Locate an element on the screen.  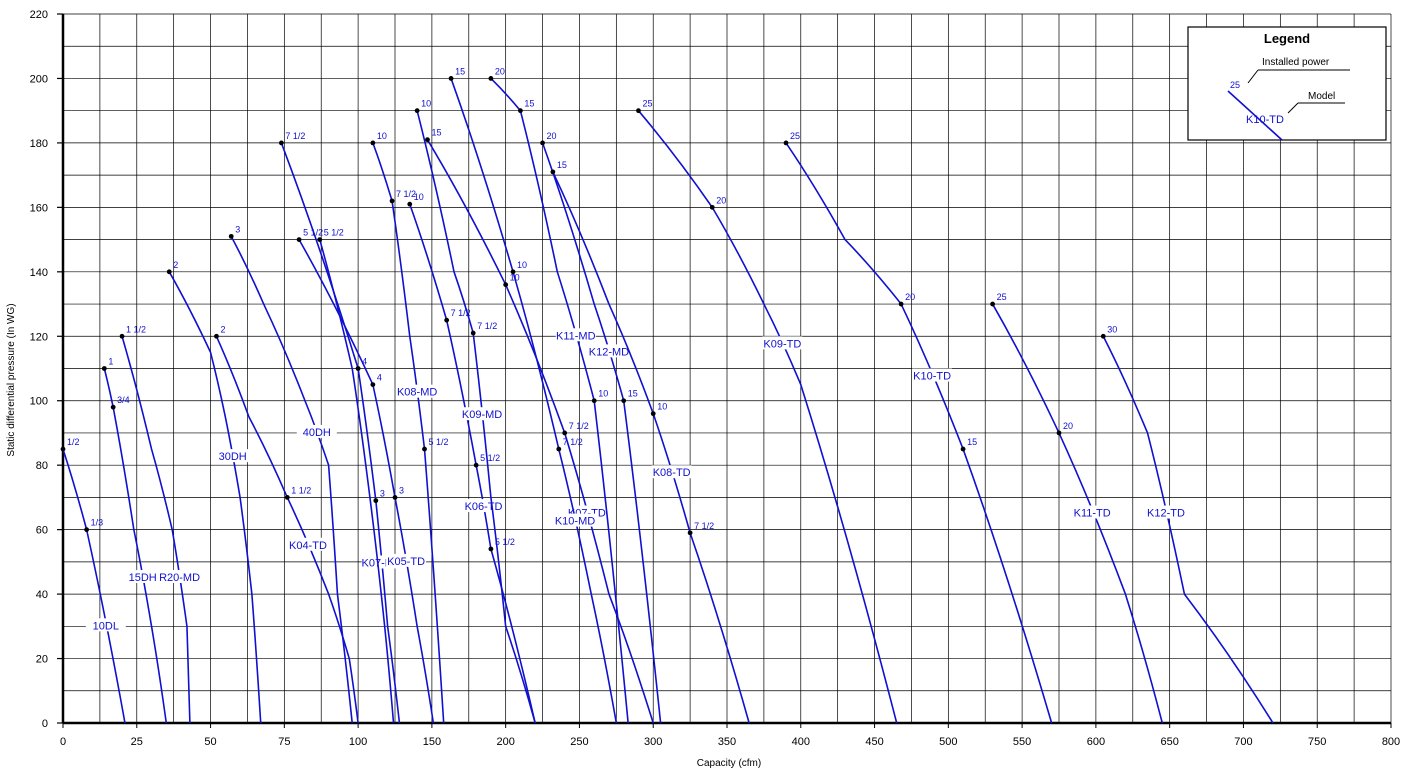
model-label: K11-MD is located at coordinates (576, 336).